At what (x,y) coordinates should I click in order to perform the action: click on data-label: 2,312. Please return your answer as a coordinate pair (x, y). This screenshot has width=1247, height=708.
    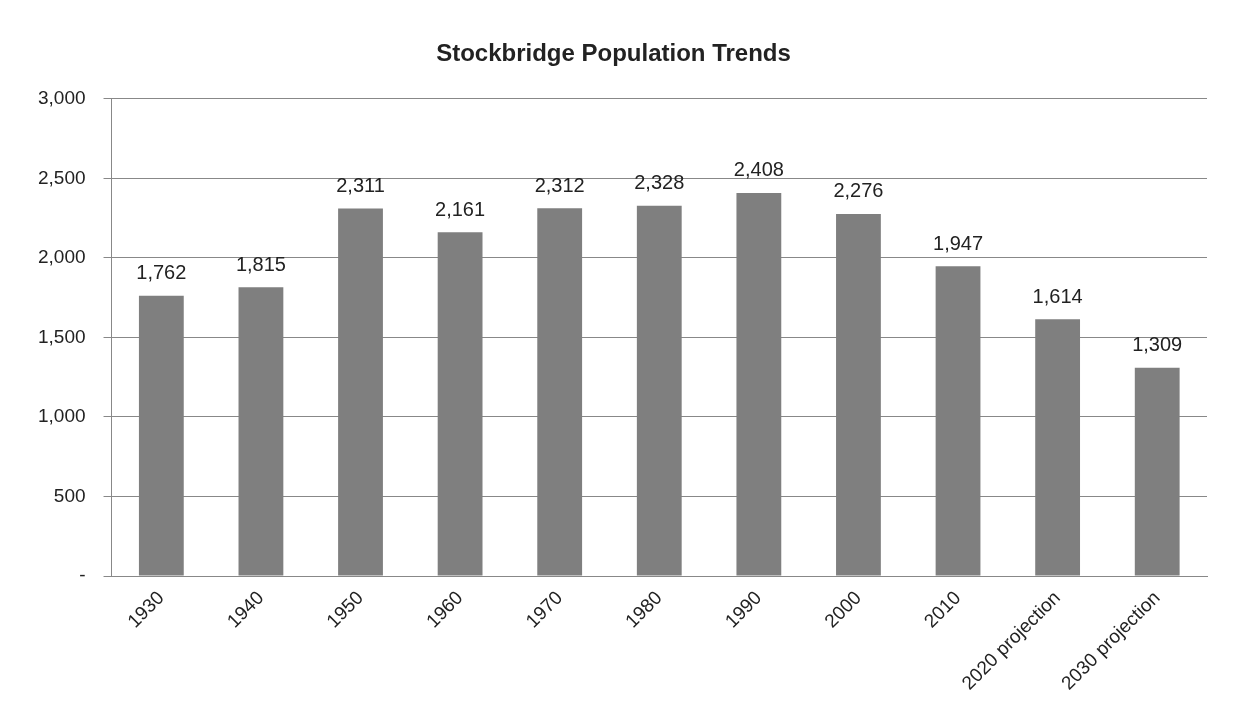
    Looking at the image, I should click on (559, 184).